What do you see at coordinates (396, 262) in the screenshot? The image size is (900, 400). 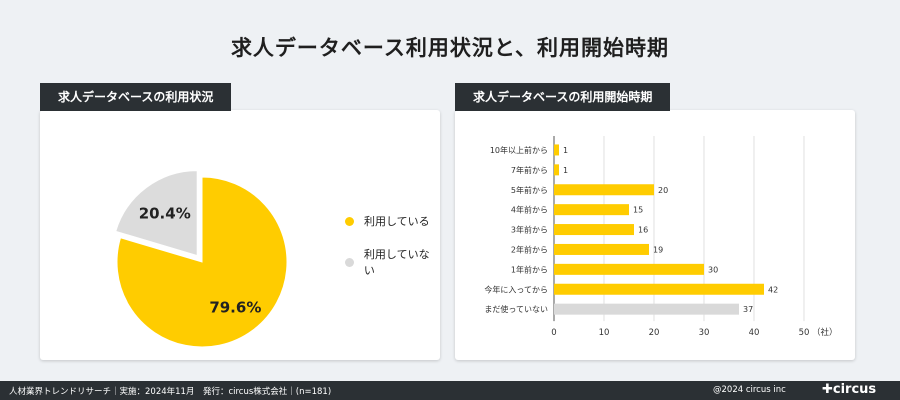 I see `legend-label-not-using: 利用していない` at bounding box center [396, 262].